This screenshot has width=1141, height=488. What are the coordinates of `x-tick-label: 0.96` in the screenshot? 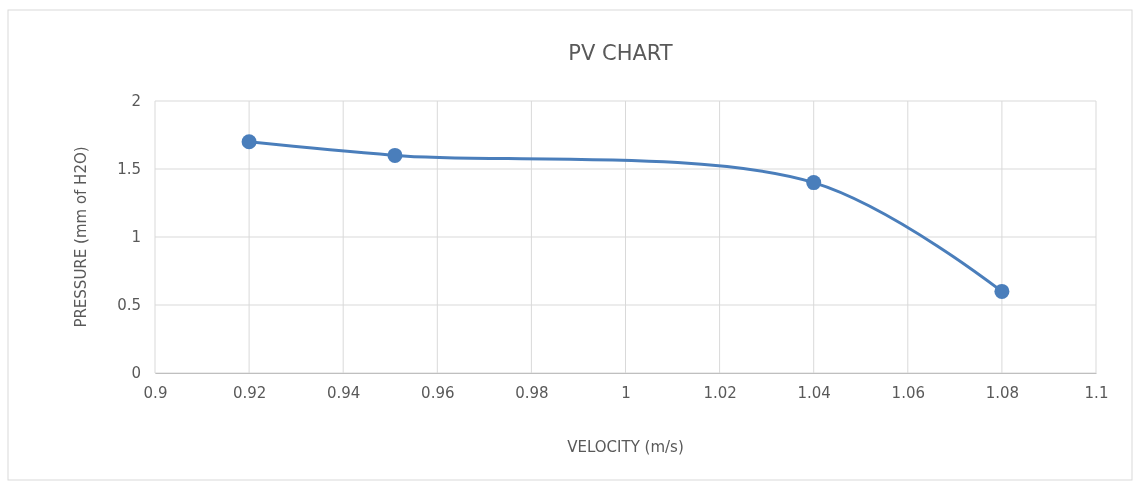 It's located at (438, 392).